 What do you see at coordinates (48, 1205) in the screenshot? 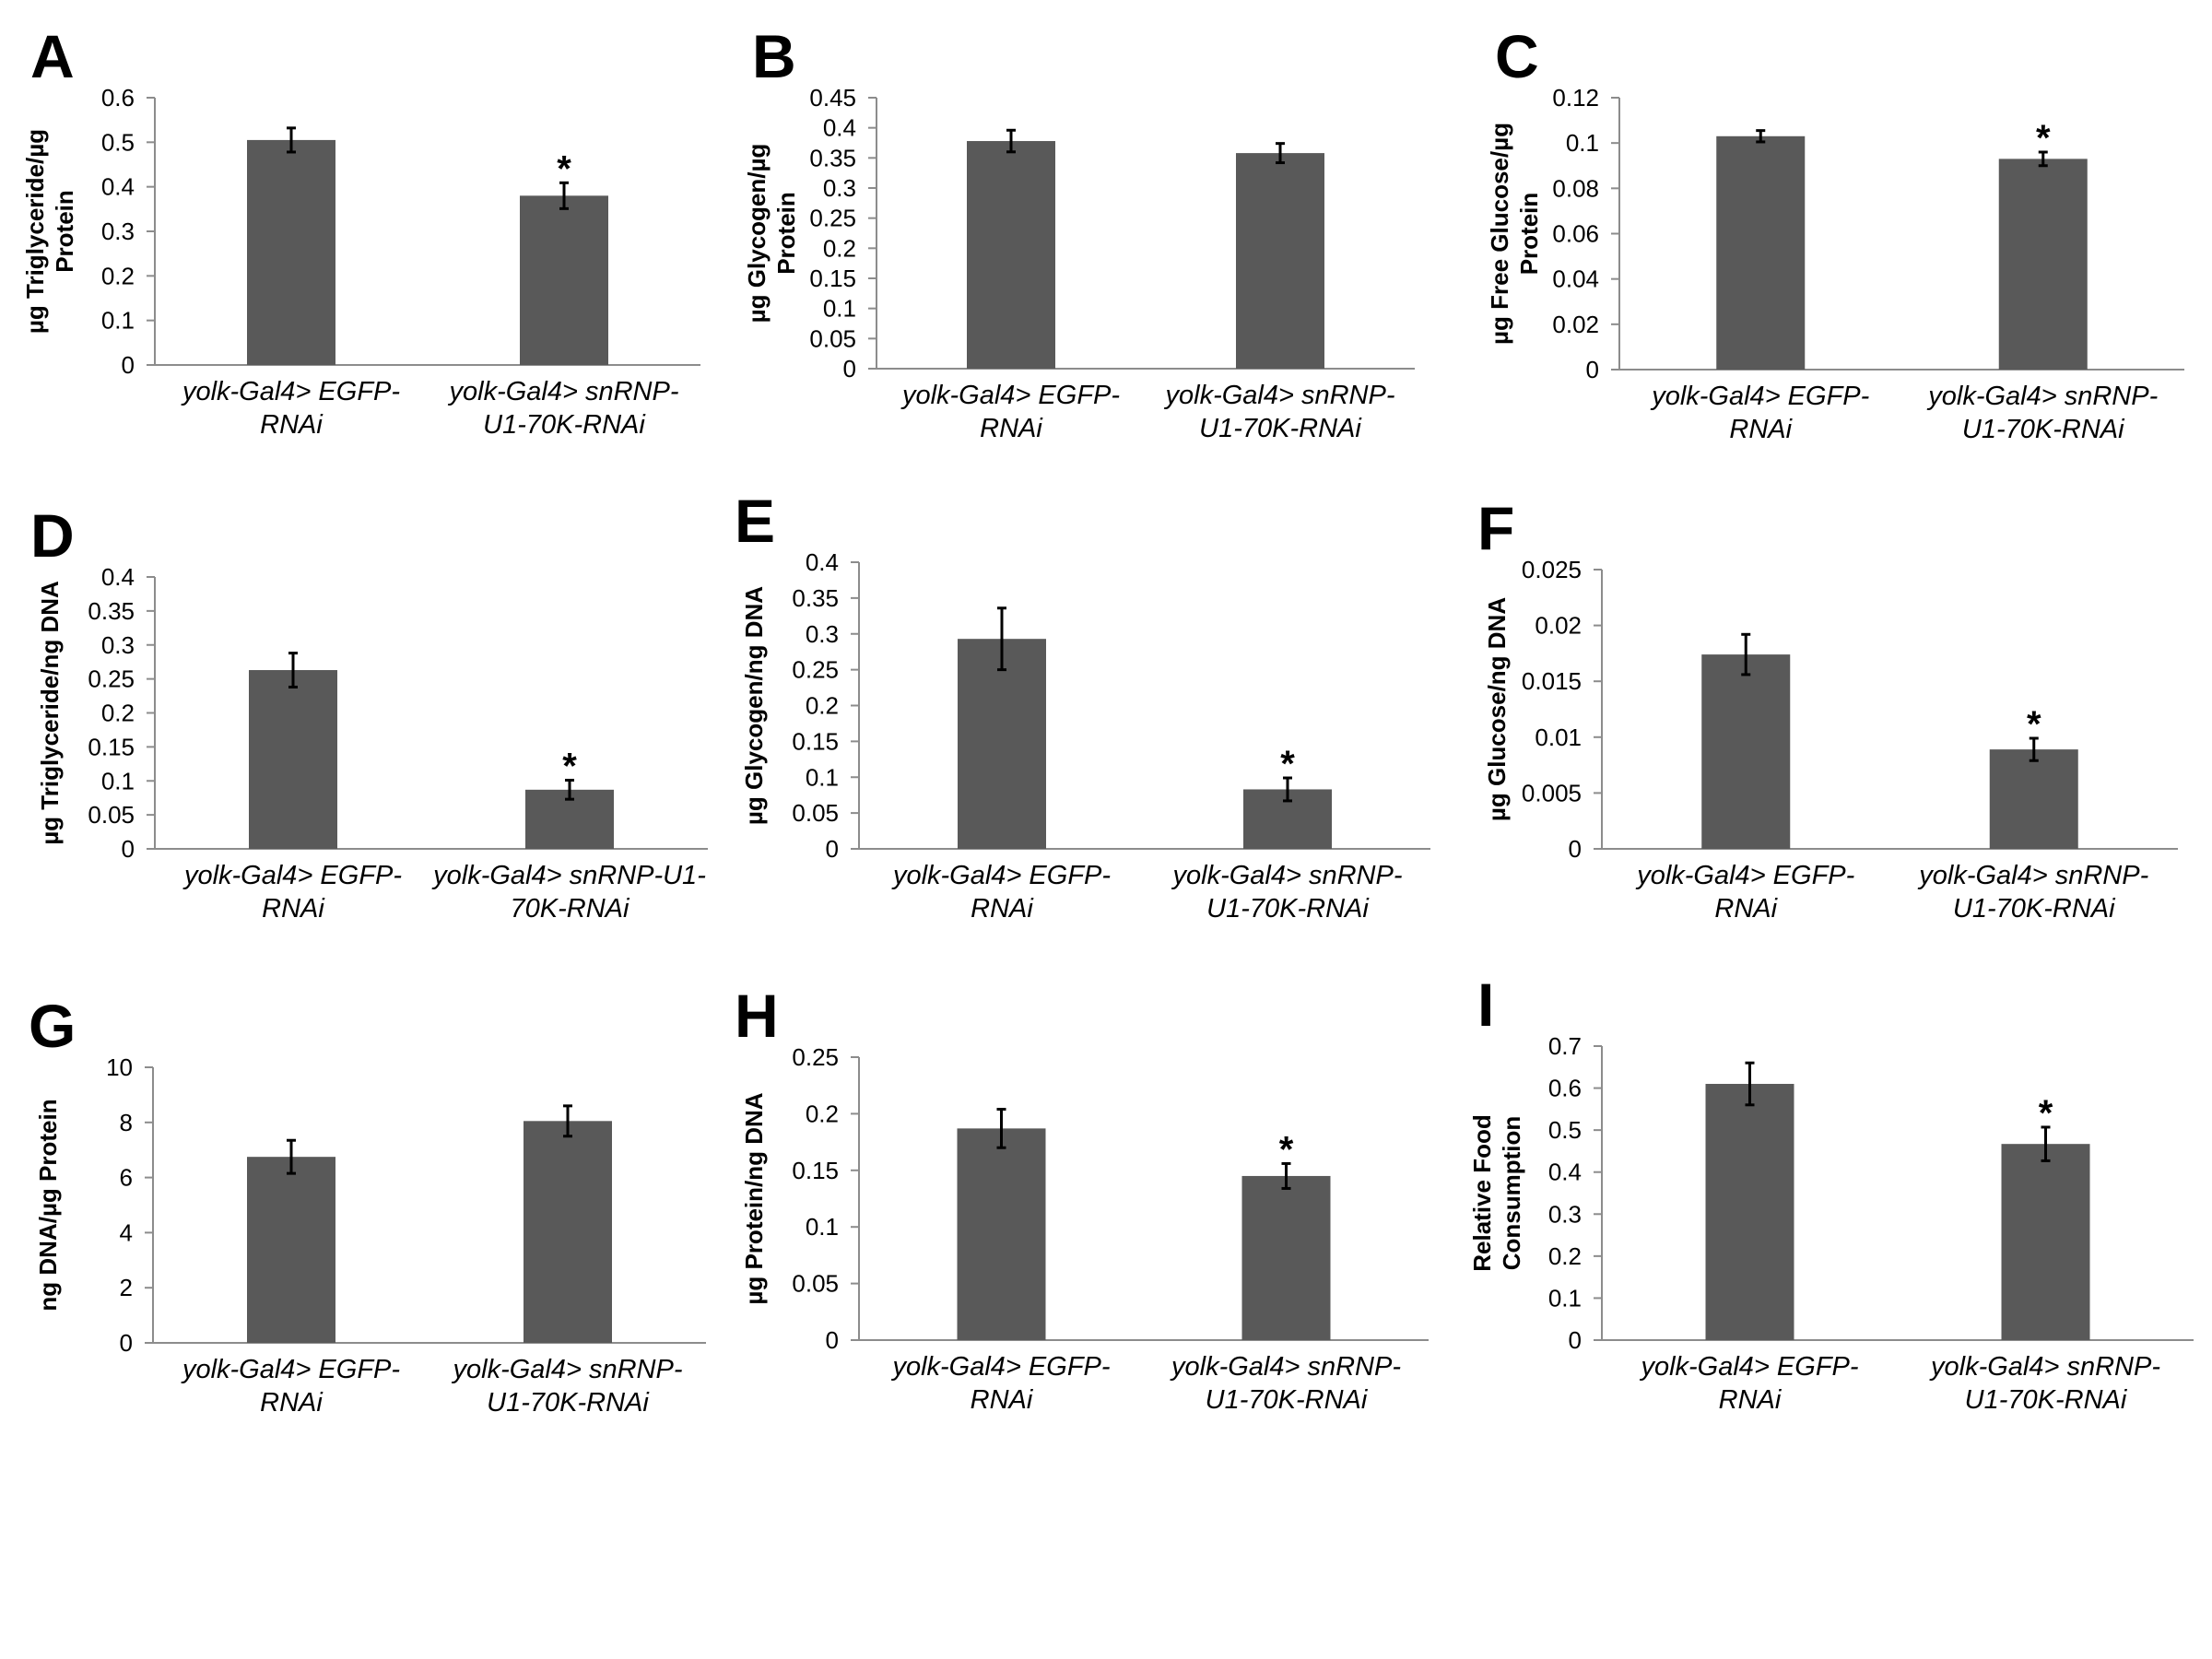
I see `y-axis-title: ng DNA/µg Protein` at bounding box center [48, 1205].